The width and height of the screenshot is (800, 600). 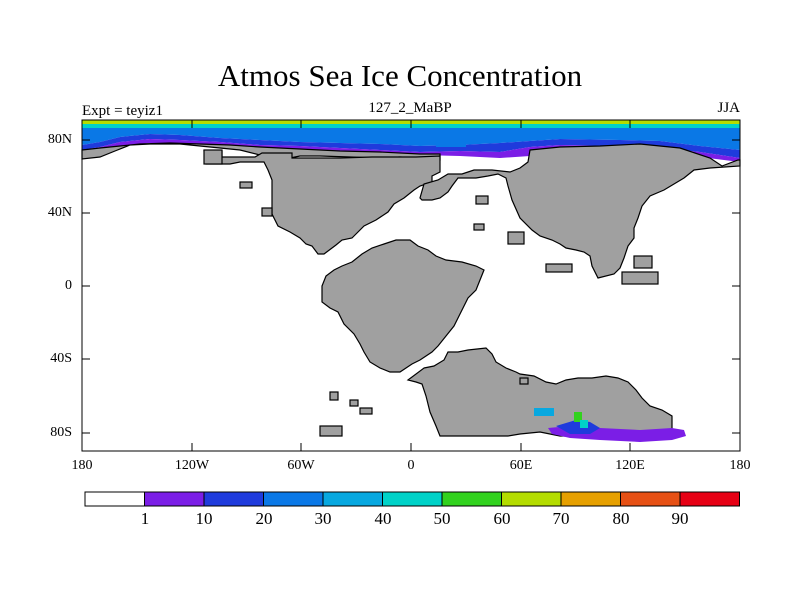 What do you see at coordinates (301, 465) in the screenshot?
I see `x-label-60w: 60W` at bounding box center [301, 465].